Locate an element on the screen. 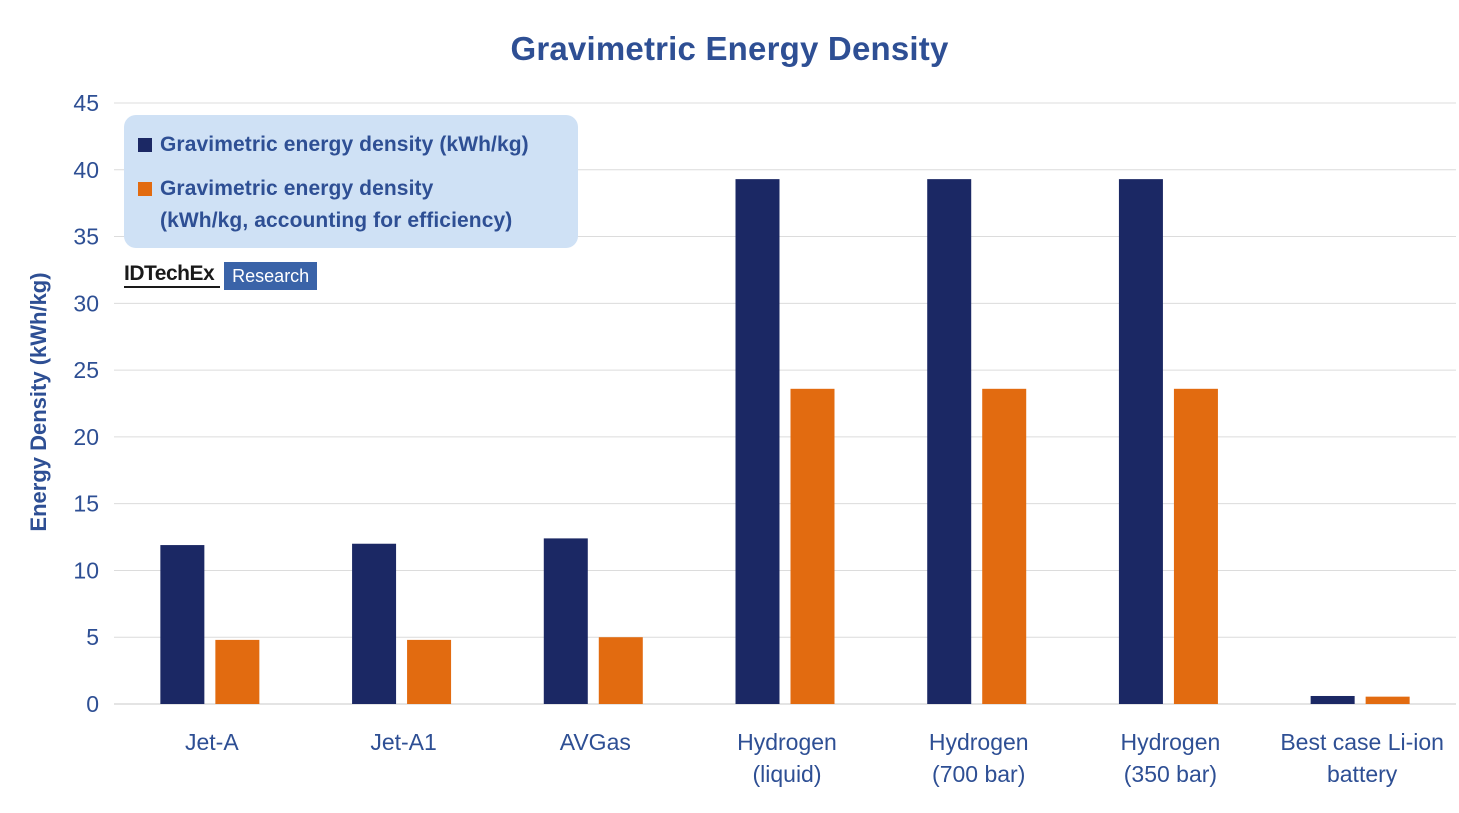  y-tick-label: 0 is located at coordinates (92, 704).